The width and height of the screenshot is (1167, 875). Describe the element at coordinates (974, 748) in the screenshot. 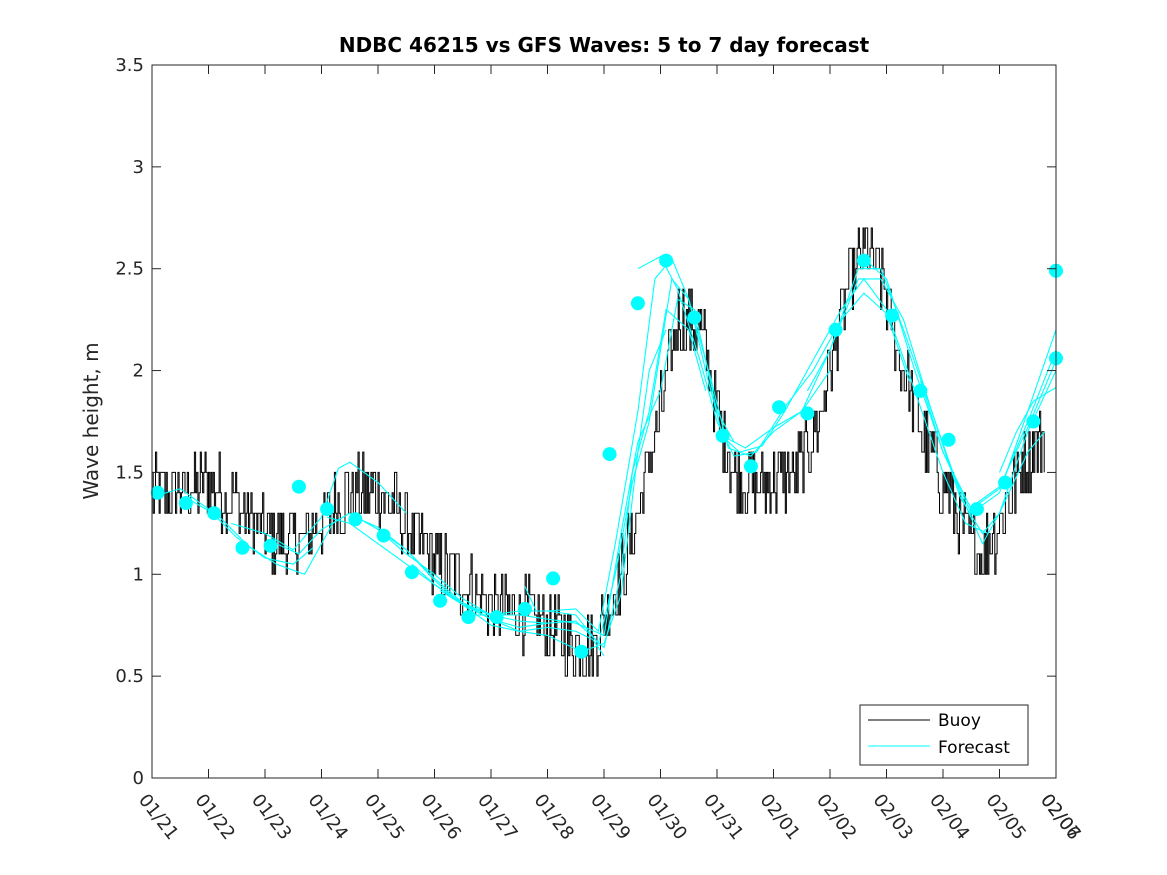

I see `legend-forecast-label: Forecast` at that location.